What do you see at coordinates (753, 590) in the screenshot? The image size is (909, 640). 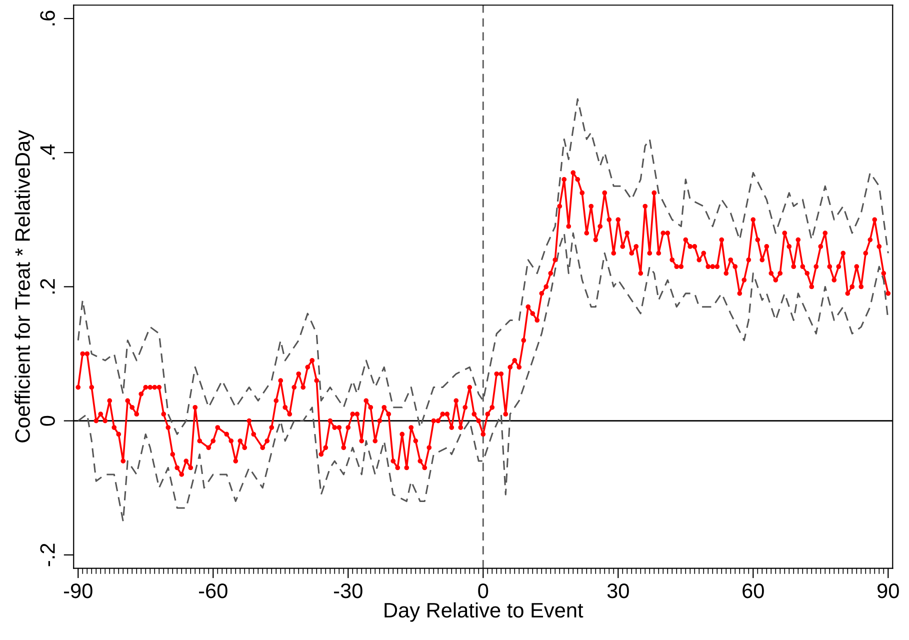 I see `x-tick-label: 60` at bounding box center [753, 590].